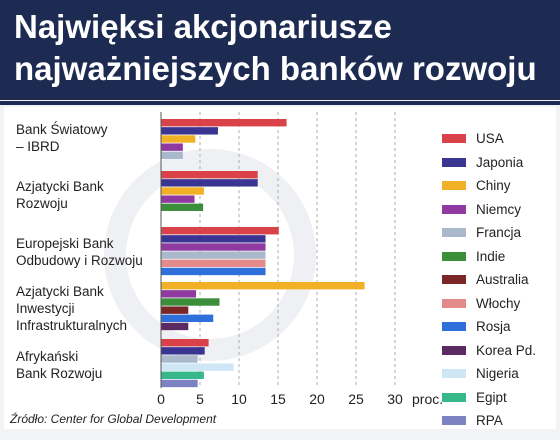 This screenshot has height=440, width=560. I want to click on page-title-line2: najważniejszych banków rozwoju, so click(275, 68).